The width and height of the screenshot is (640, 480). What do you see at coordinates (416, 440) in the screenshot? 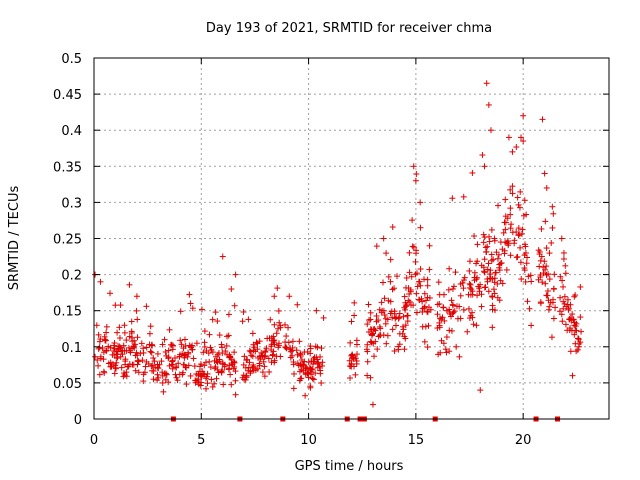
I see `x-tick-label: 15` at bounding box center [416, 440].